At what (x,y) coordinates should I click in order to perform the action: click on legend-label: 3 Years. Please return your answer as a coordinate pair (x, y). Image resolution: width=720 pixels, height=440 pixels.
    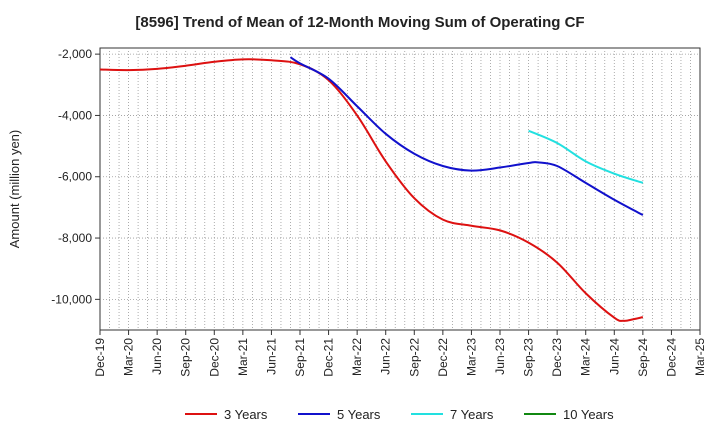
    Looking at the image, I should click on (246, 414).